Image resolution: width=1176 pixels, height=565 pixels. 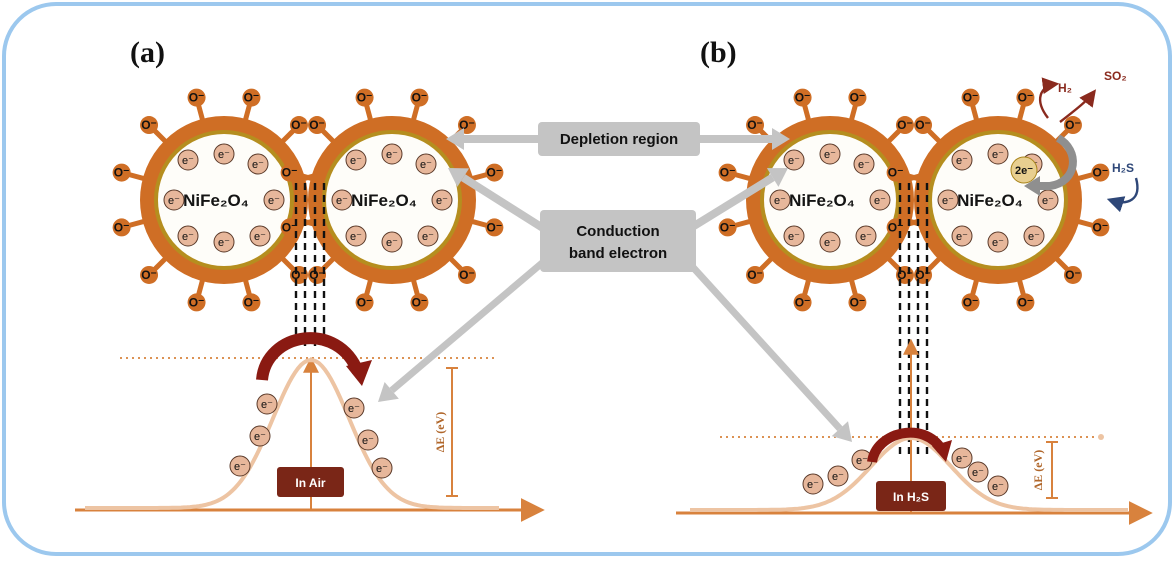 I want to click on h2s-label: H₂S, so click(x=1123, y=168).